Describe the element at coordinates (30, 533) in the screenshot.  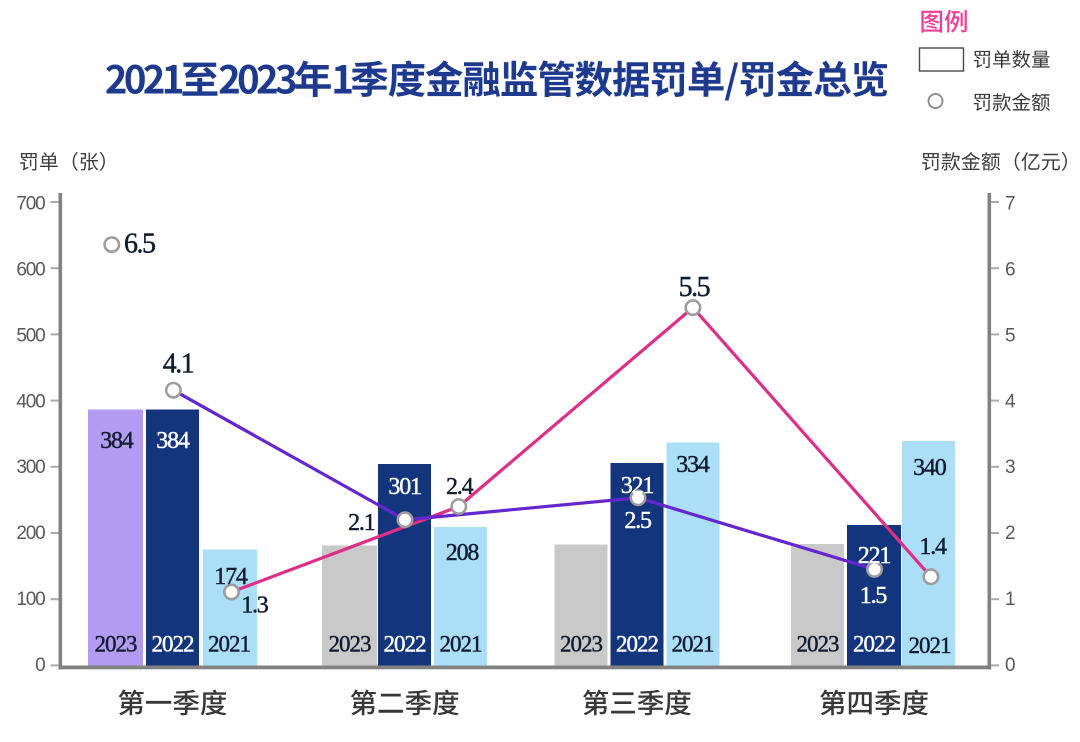
I see `svg-text: 200` at that location.